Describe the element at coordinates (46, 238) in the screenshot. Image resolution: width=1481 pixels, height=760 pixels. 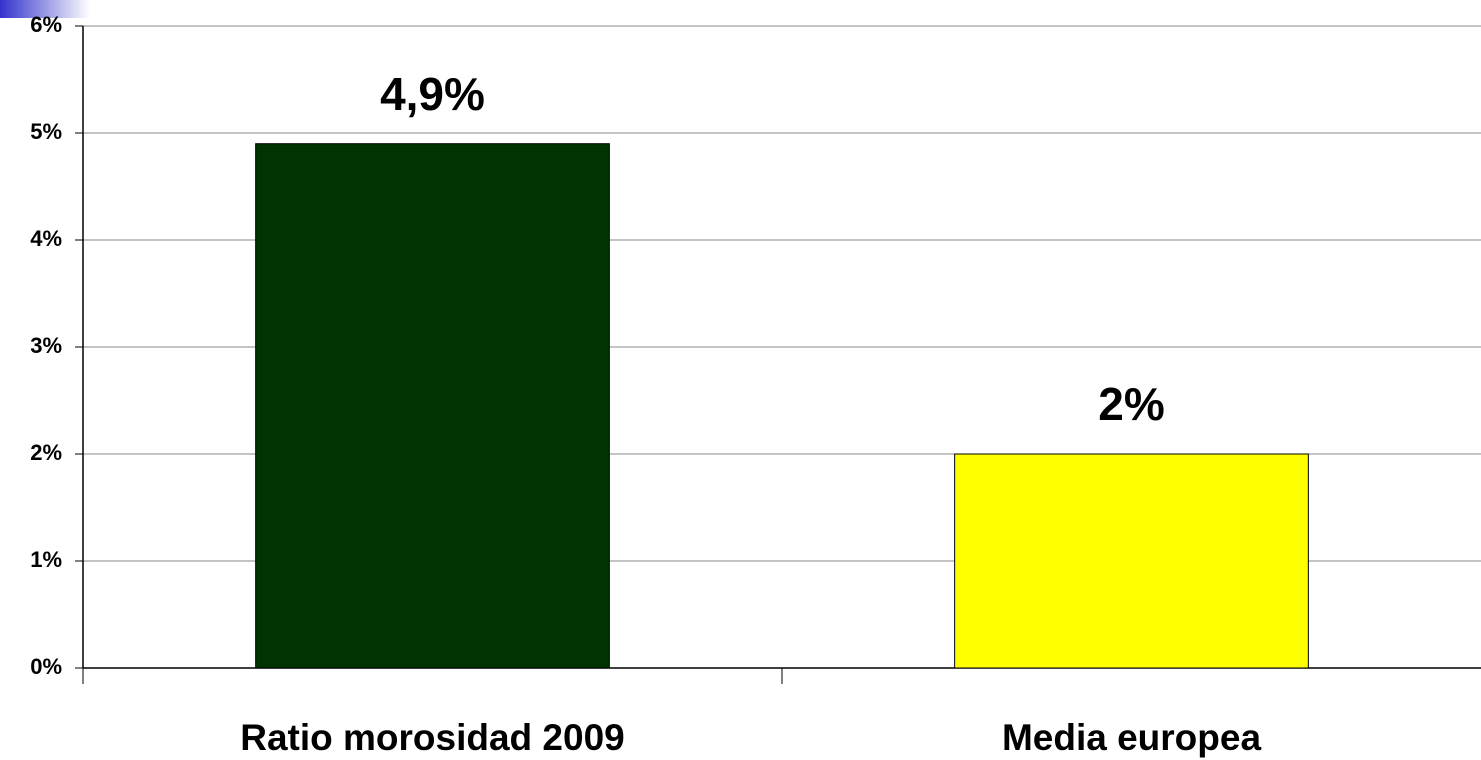
I see `y-tick-label: 4%` at that location.